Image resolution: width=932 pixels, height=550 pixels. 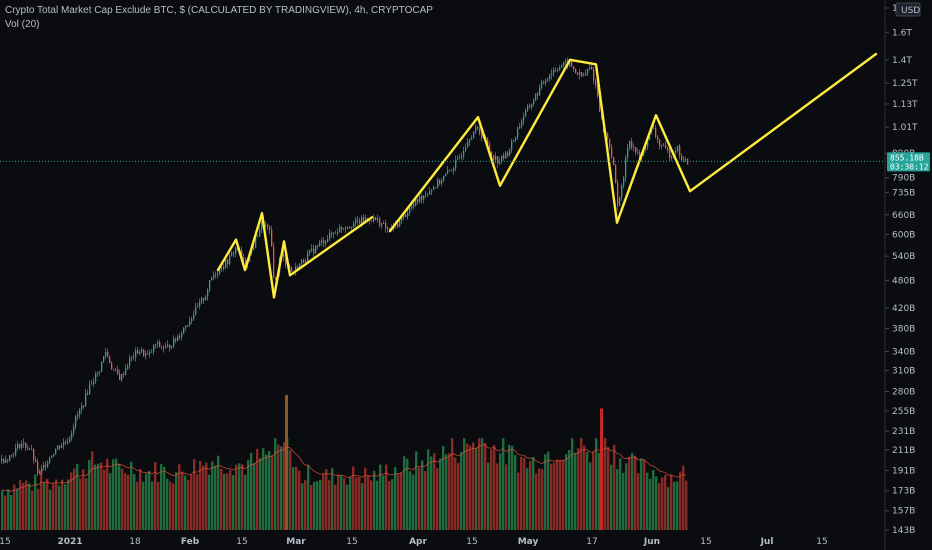 What do you see at coordinates (903, 372) in the screenshot?
I see `price-axis-label: 310B` at bounding box center [903, 372].